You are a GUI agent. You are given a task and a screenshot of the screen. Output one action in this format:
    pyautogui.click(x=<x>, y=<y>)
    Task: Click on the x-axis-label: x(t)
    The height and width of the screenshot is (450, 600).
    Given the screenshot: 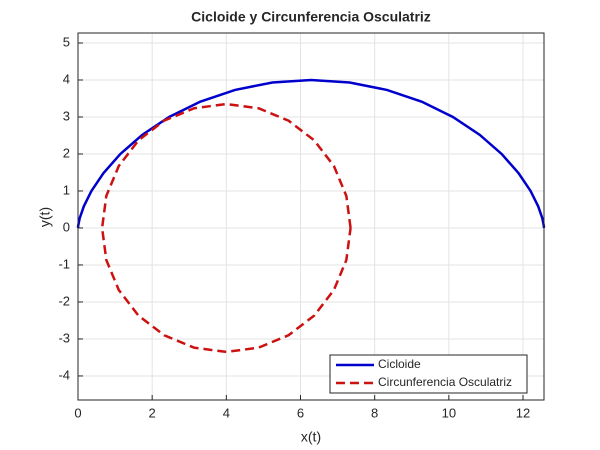 What is the action you would take?
    pyautogui.click(x=311, y=437)
    